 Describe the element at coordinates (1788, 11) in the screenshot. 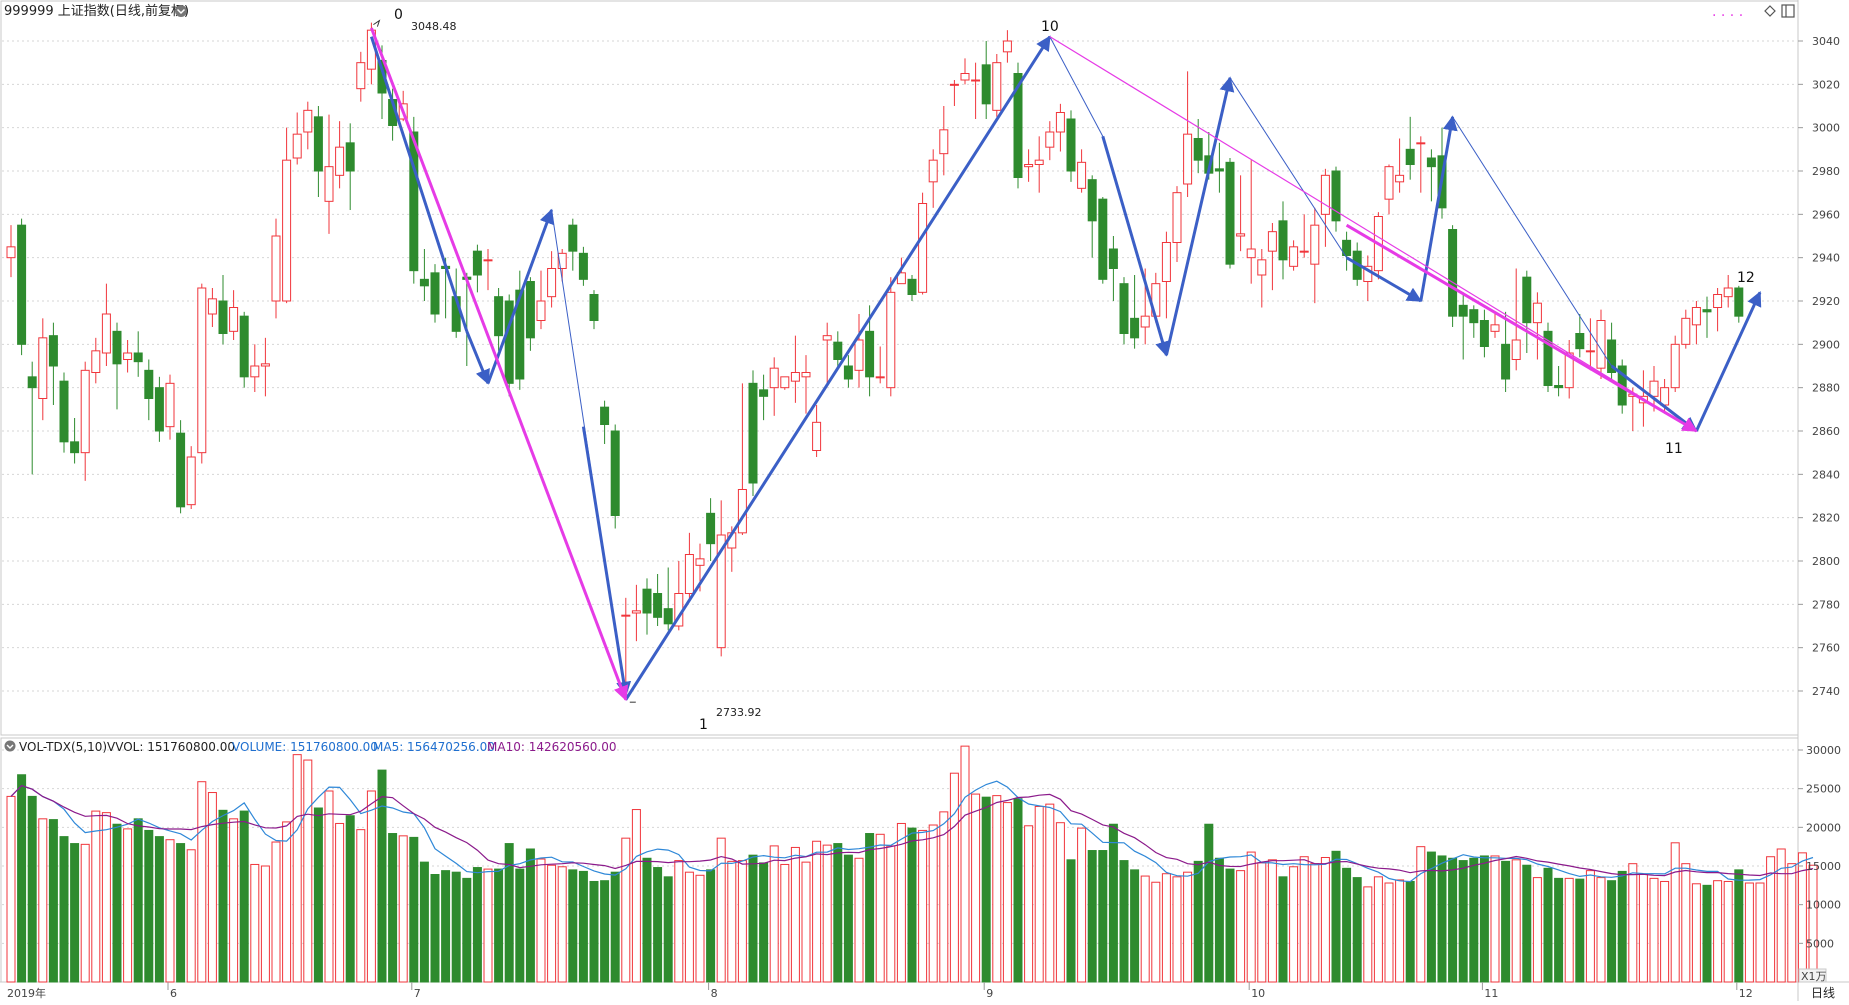

I see `panel-toggle-icon` at that location.